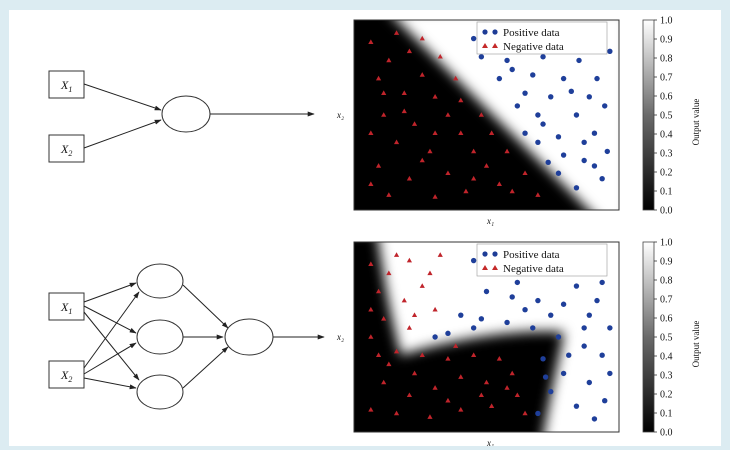  I want to click on legend-positive-label: Positive data, so click(531, 255).